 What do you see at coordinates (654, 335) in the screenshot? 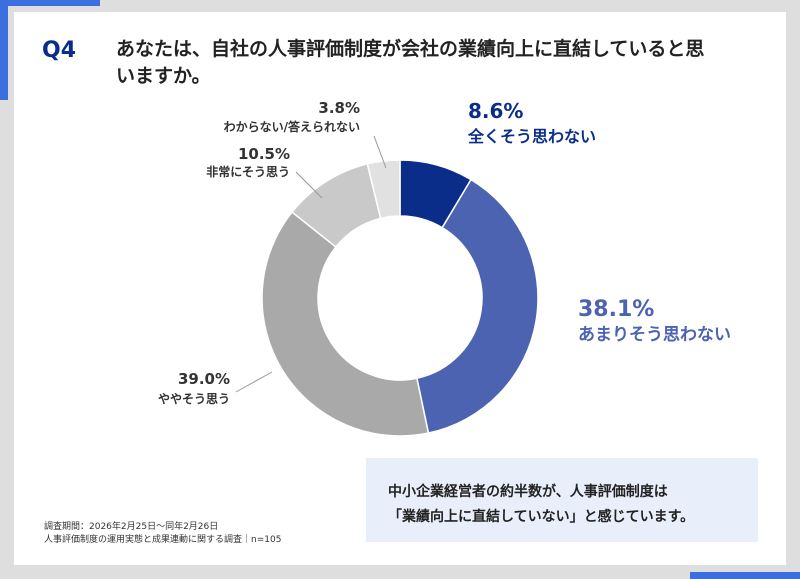
I see `category-label: あまりそう思わない` at bounding box center [654, 335].